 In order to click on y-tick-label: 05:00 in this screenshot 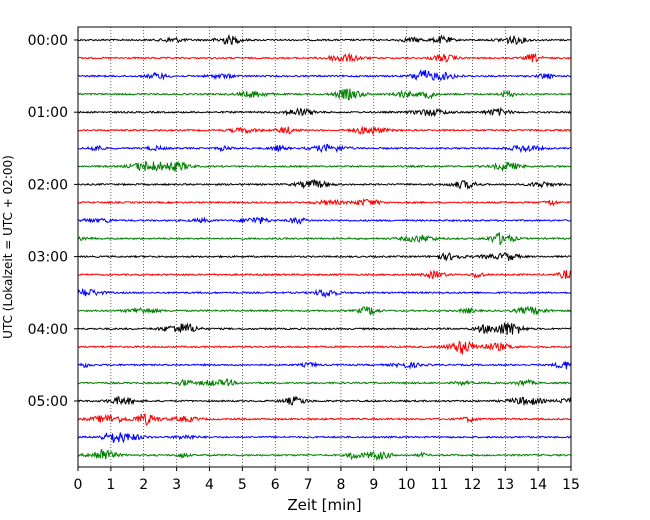, I will do `click(48, 402)`.